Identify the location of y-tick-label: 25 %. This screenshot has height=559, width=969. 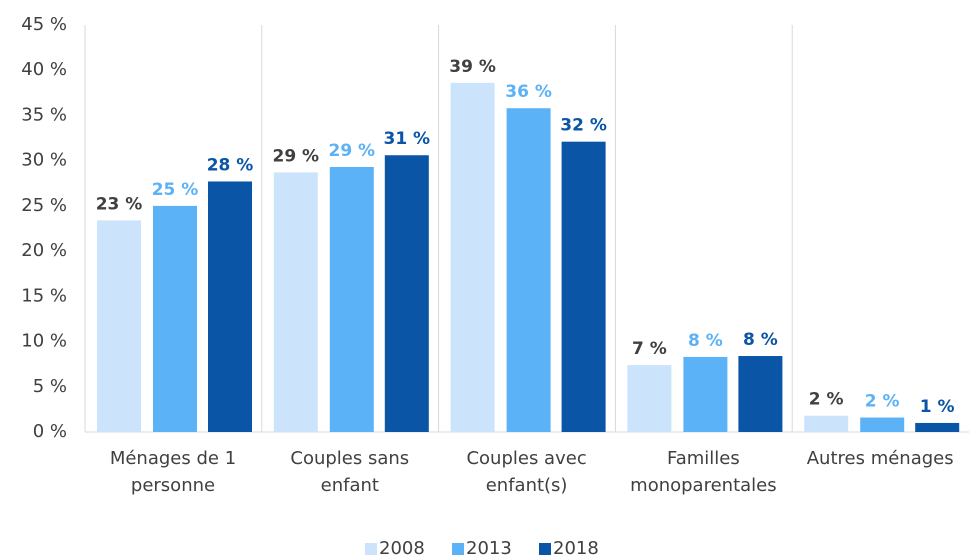
(44, 205).